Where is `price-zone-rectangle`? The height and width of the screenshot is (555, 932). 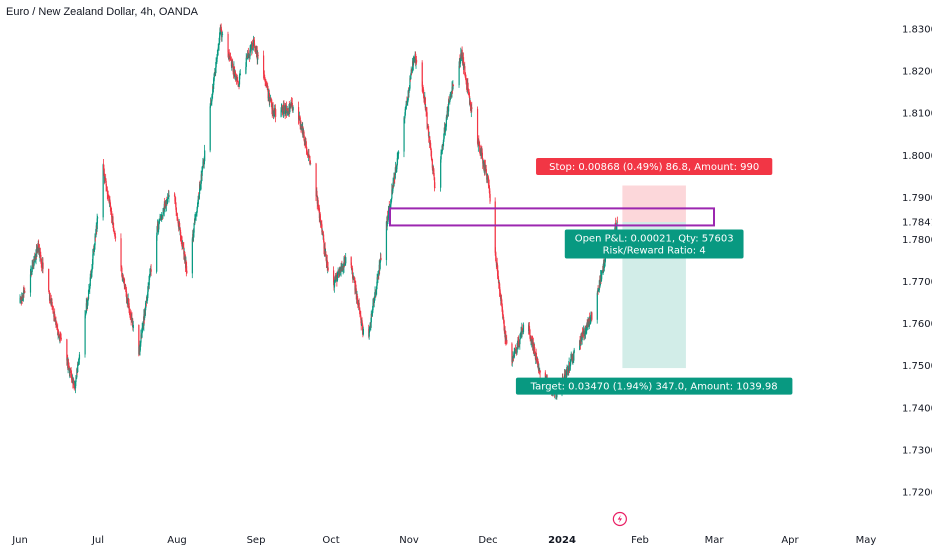 price-zone-rectangle is located at coordinates (552, 217).